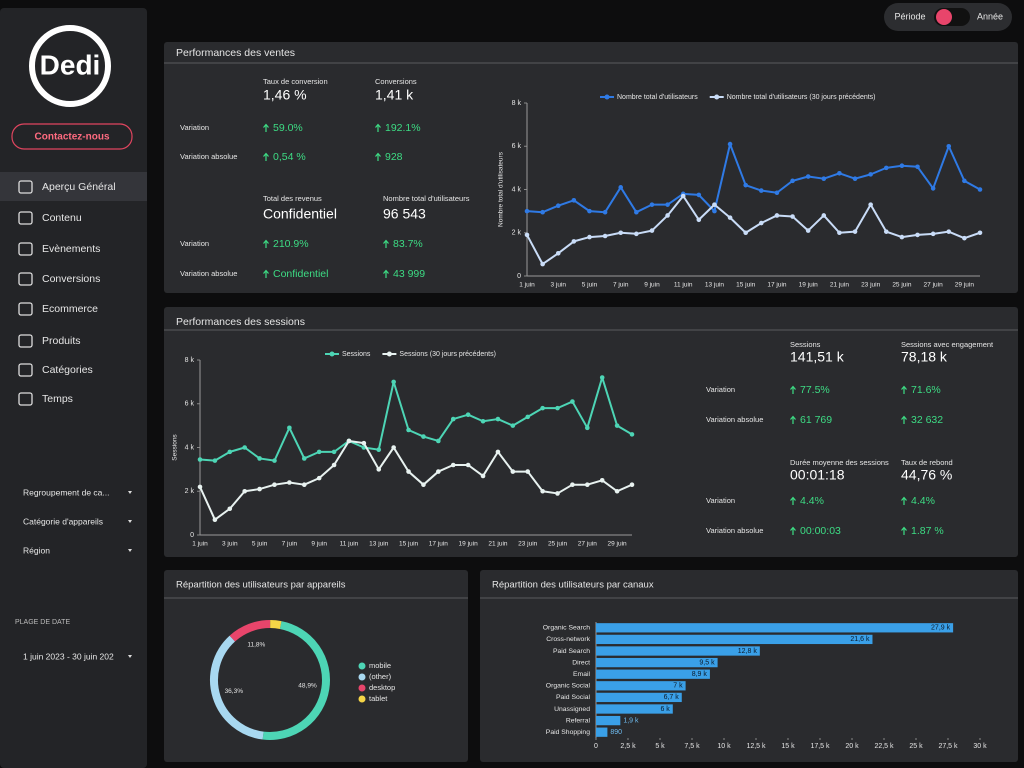 The image size is (1024, 768). Describe the element at coordinates (291, 244) in the screenshot. I see `metric-change: 210.9%` at that location.